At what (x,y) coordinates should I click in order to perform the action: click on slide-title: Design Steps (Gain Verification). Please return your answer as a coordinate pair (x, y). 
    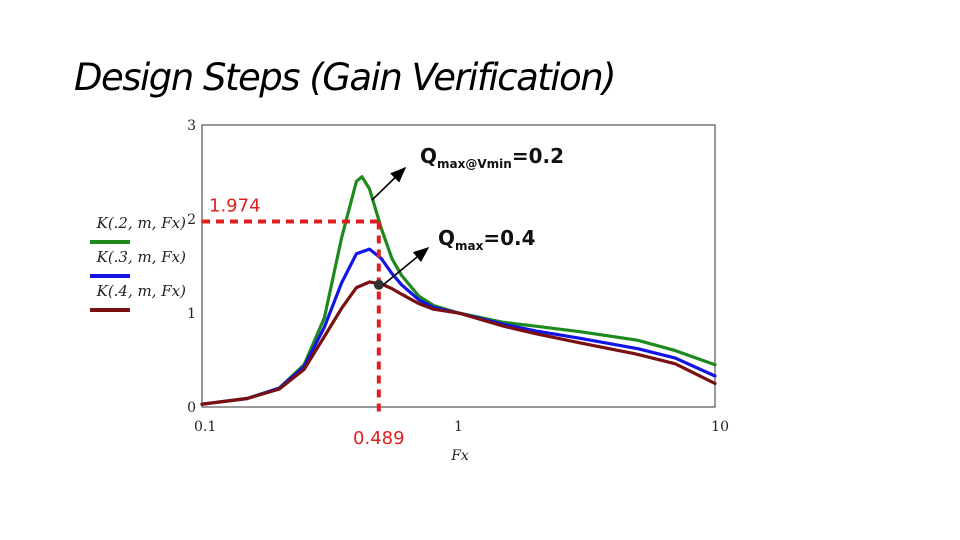
    Looking at the image, I should click on (345, 77).